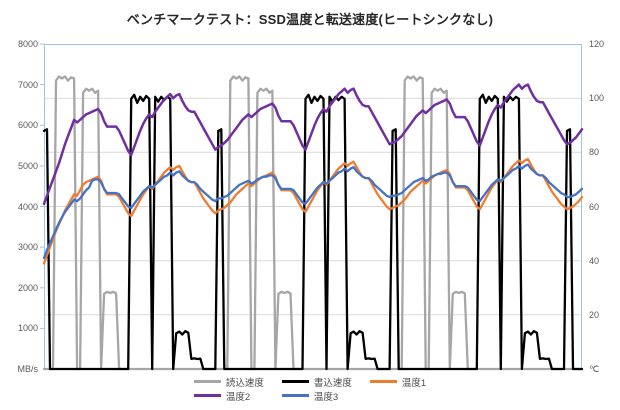  Describe the element at coordinates (295, 381) in the screenshot. I see `legend-swatch-write-speed` at that location.